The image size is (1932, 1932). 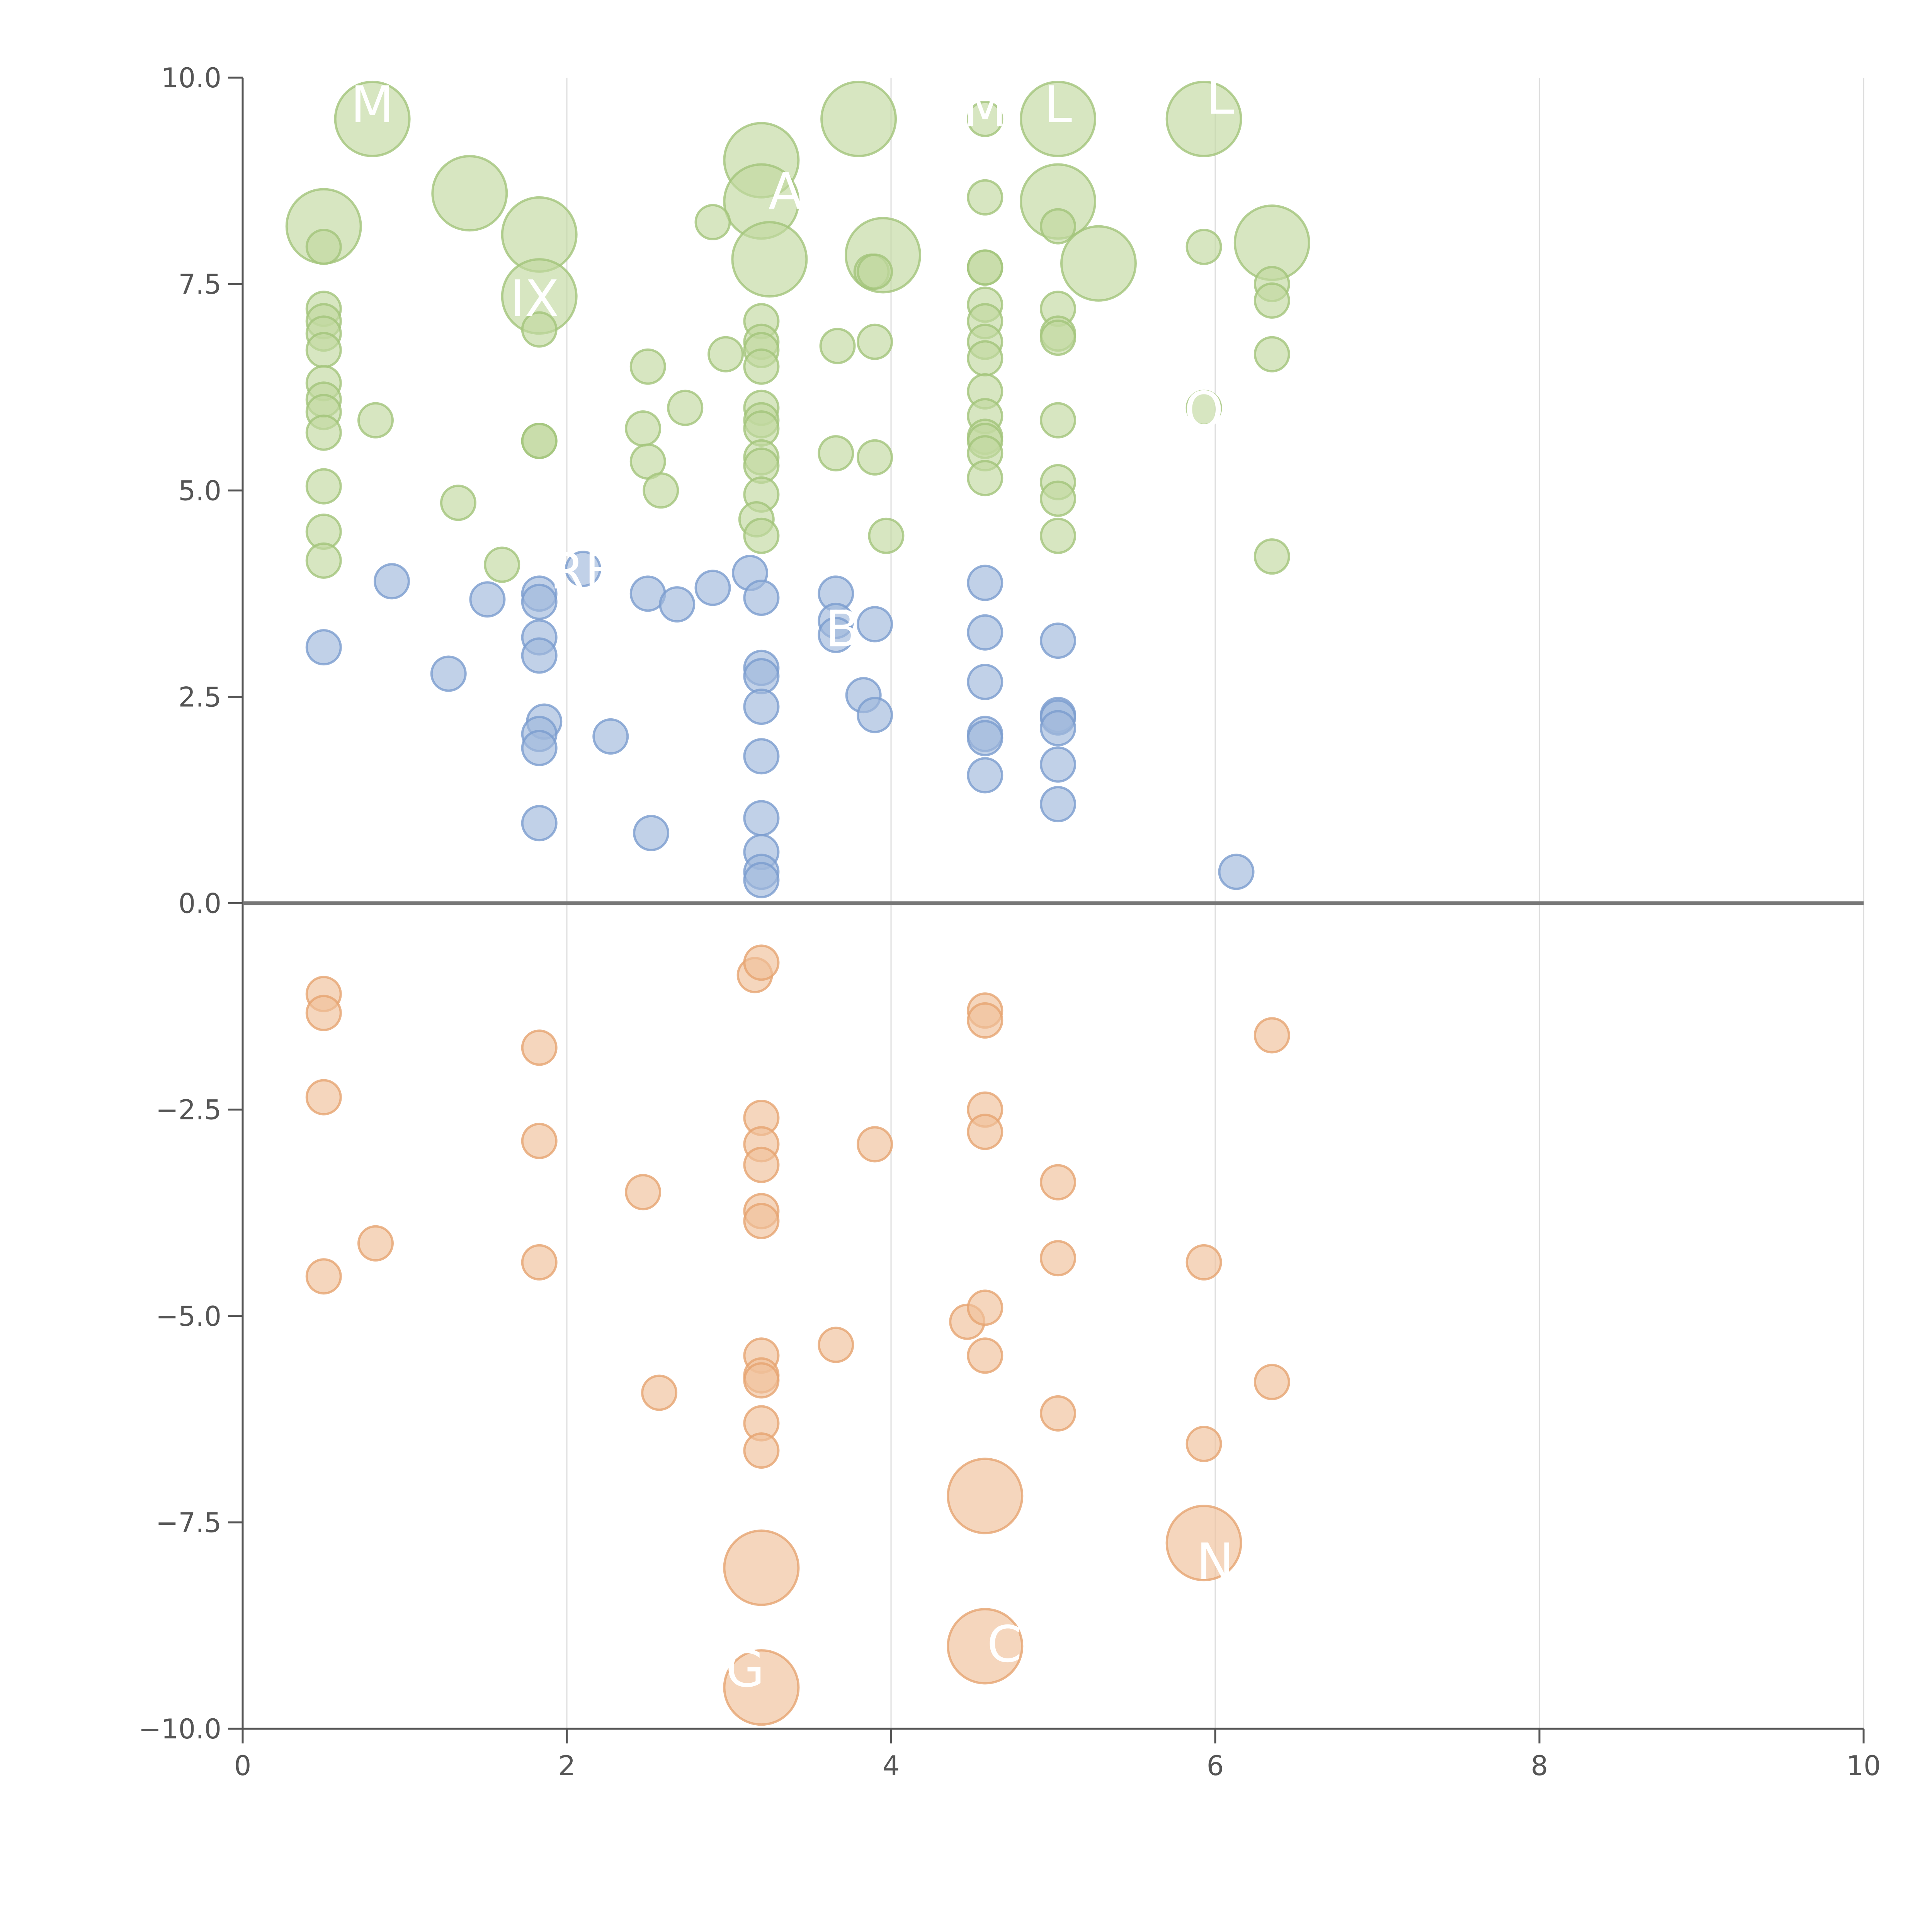 What do you see at coordinates (200, 904) in the screenshot?
I see `y-tick-label: 0.0` at bounding box center [200, 904].